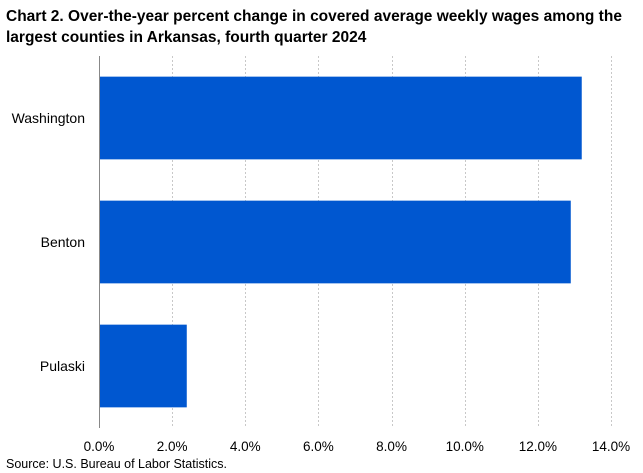 The width and height of the screenshot is (643, 473). Describe the element at coordinates (335, 242) in the screenshot. I see `bar-benton` at that location.